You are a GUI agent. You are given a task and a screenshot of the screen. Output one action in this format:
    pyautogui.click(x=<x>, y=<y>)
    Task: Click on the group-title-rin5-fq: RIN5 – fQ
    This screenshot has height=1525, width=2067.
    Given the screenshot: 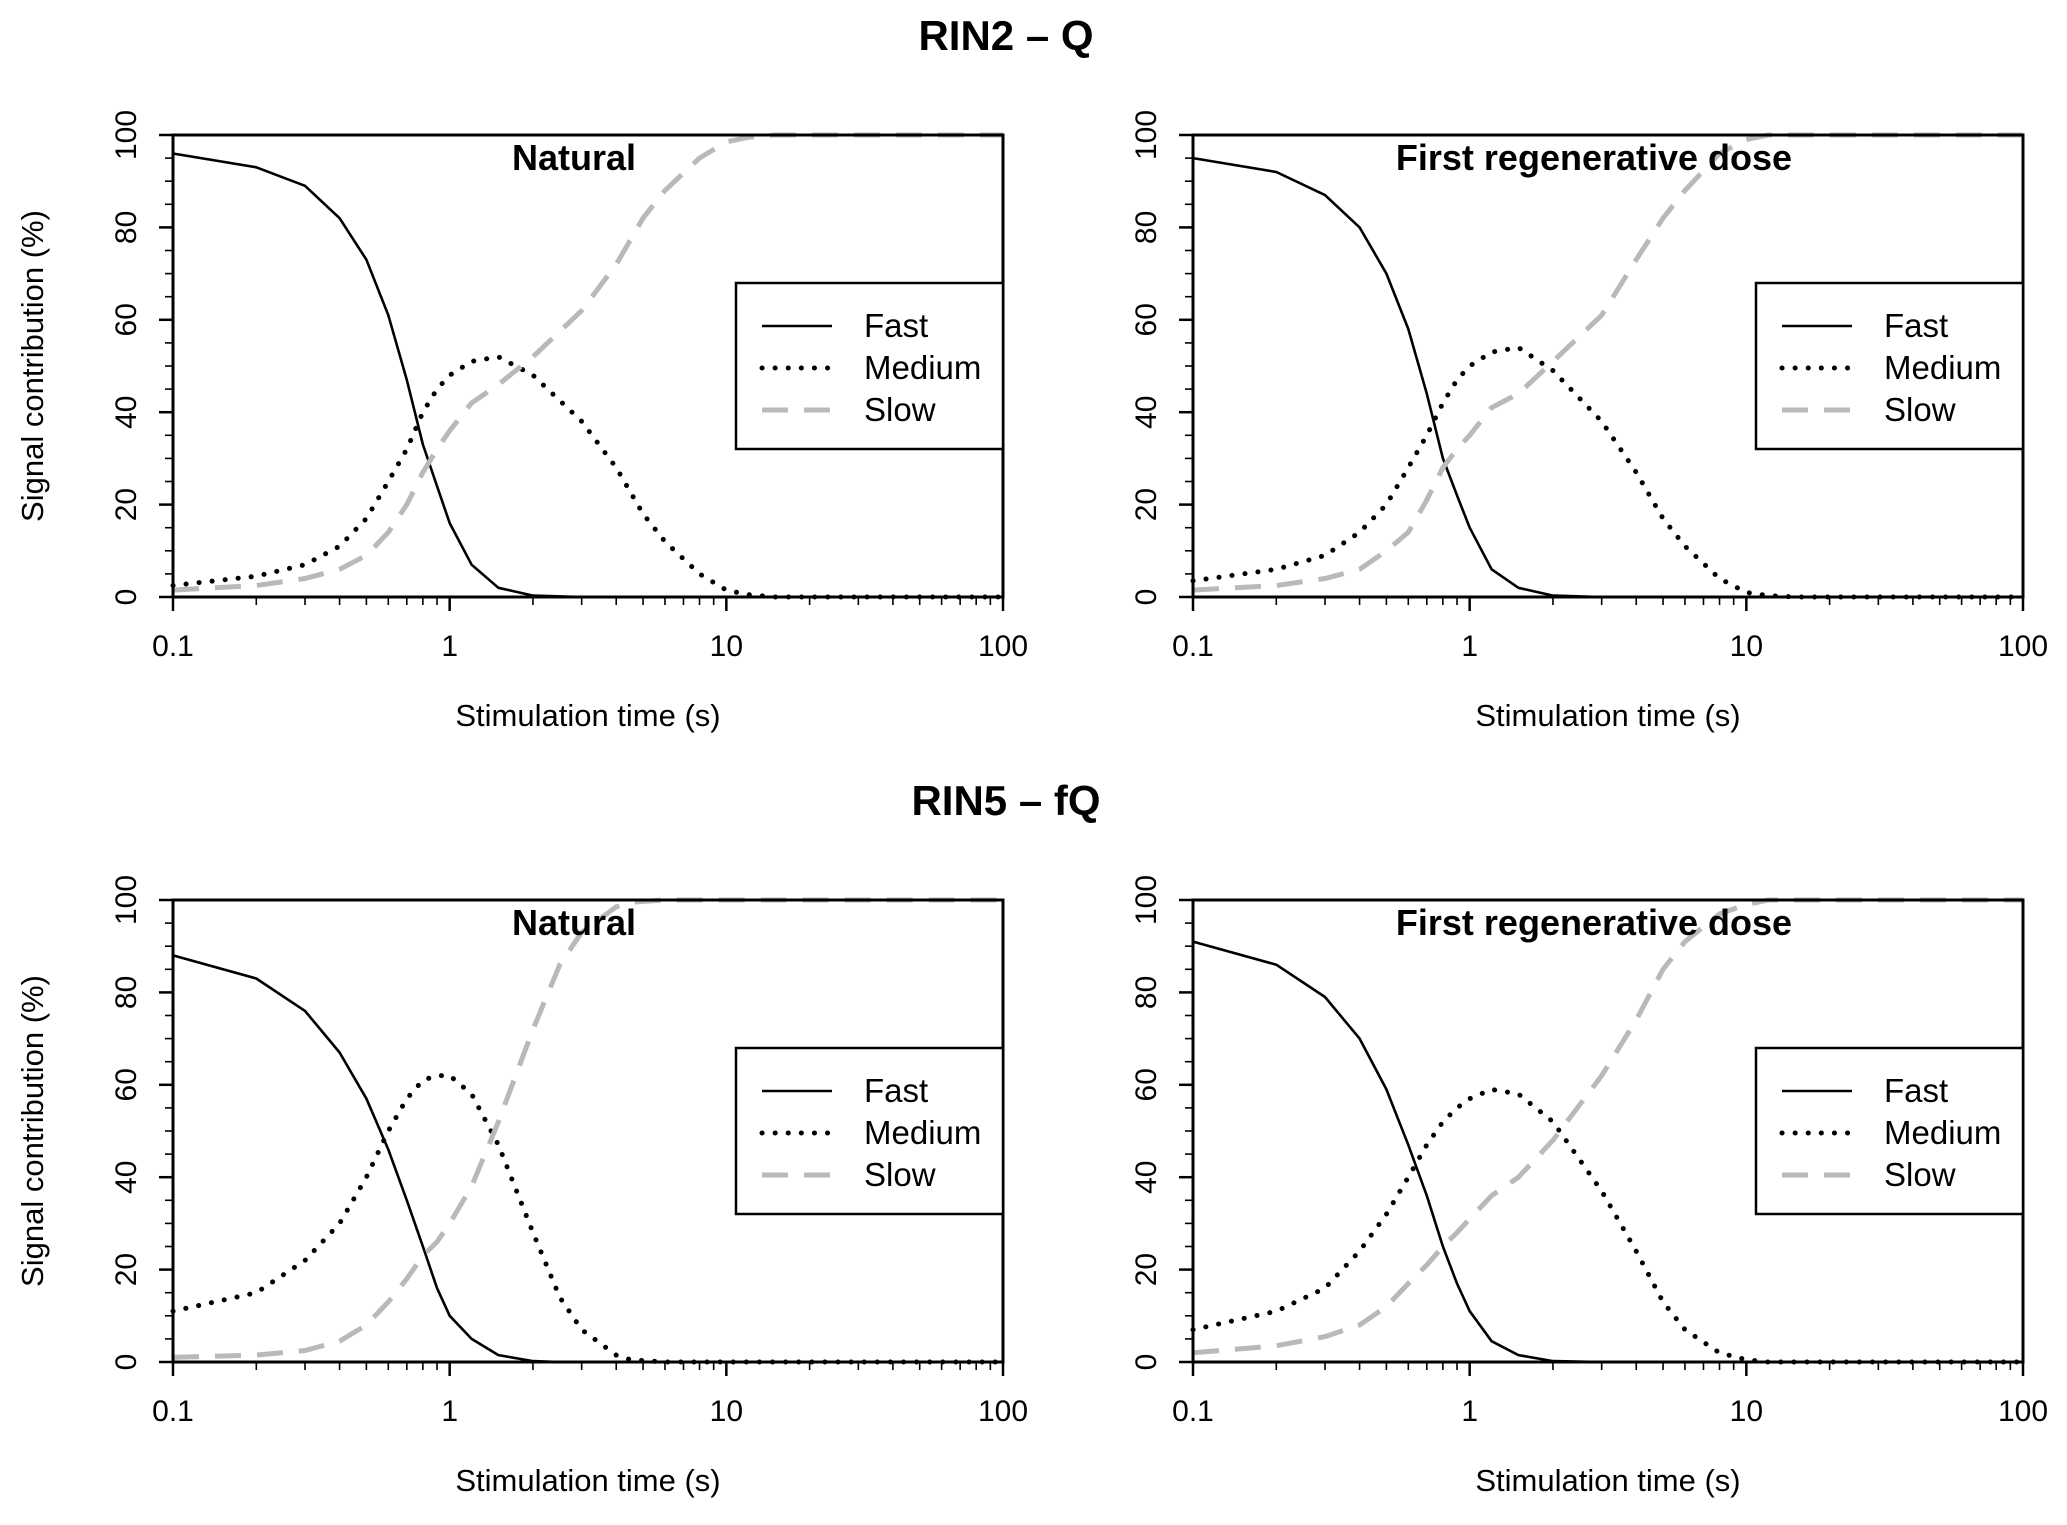 What is the action you would take?
    pyautogui.click(x=1005, y=800)
    